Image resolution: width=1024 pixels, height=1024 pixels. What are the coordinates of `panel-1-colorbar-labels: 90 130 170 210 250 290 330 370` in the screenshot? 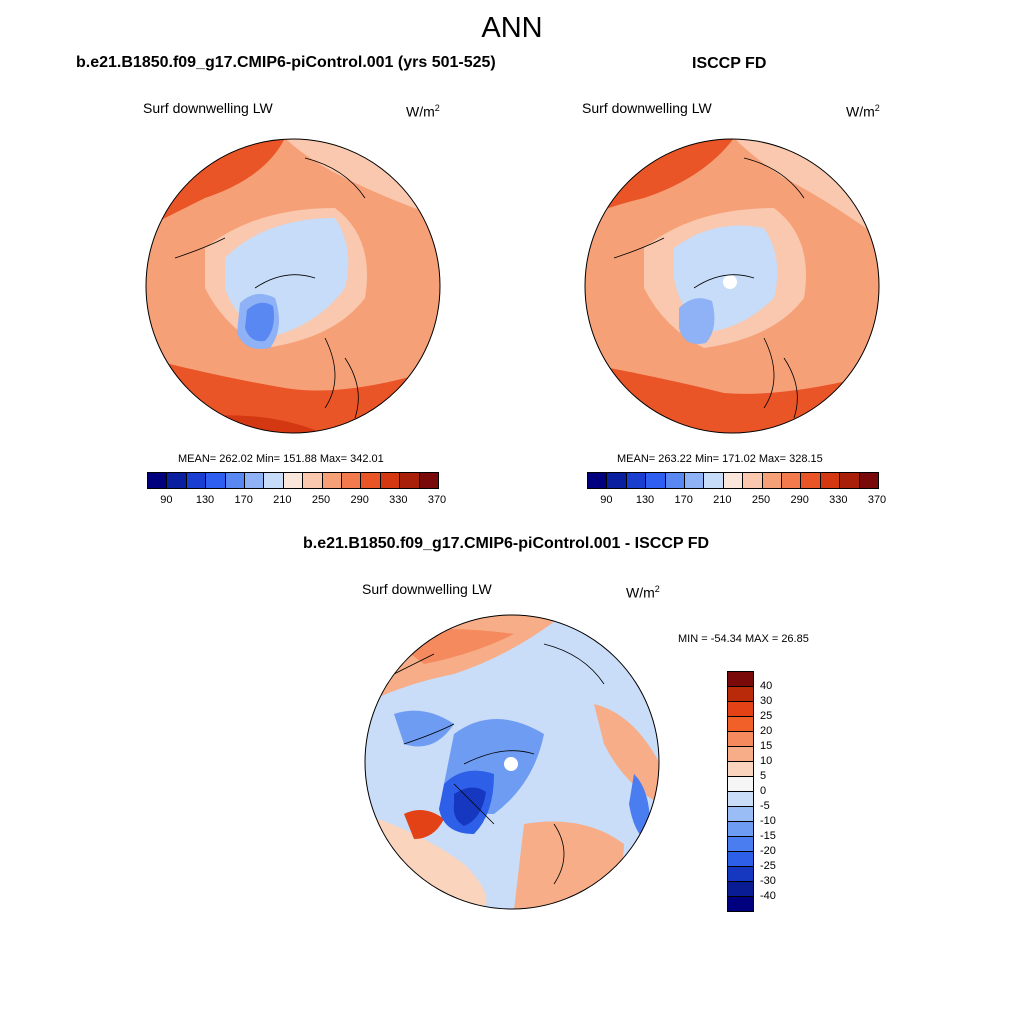 It's located at (296, 501).